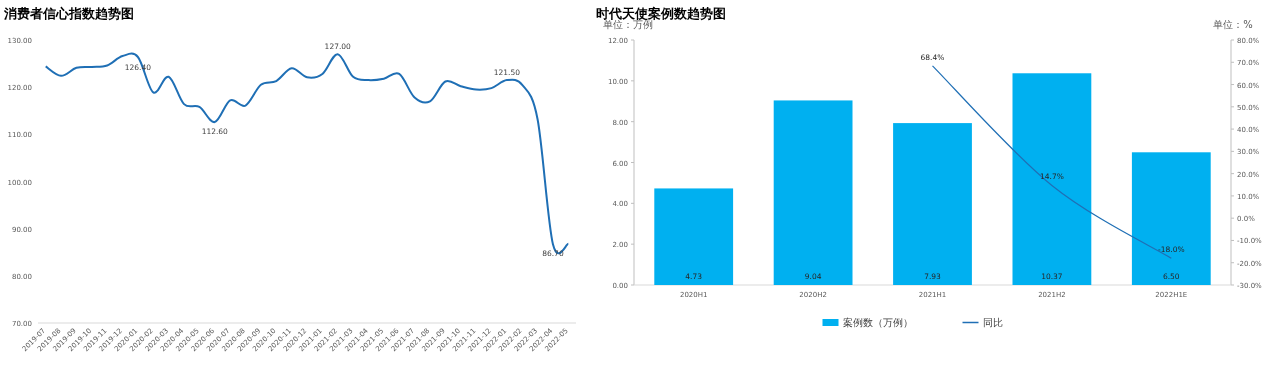 Image resolution: width=1273 pixels, height=390 pixels. Describe the element at coordinates (992, 322) in the screenshot. I see `legend-label: 同比` at that location.